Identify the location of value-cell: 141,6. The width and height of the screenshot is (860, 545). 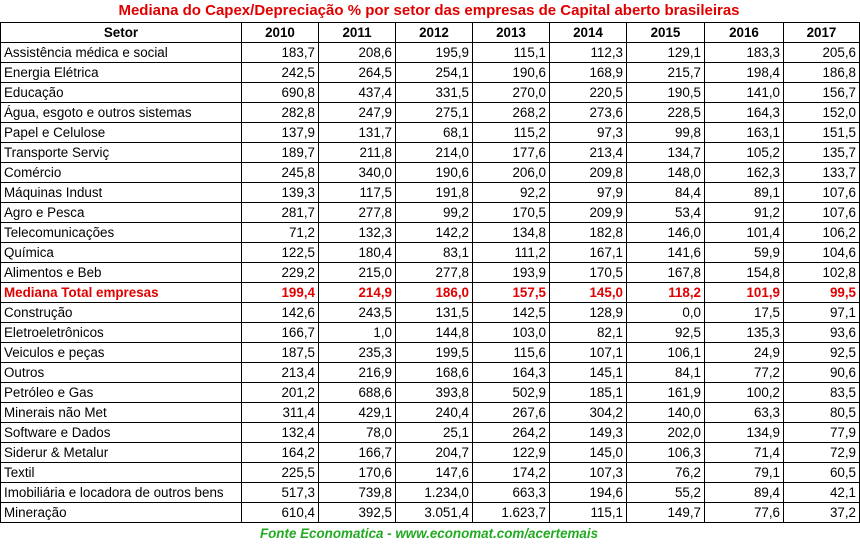
(665, 252).